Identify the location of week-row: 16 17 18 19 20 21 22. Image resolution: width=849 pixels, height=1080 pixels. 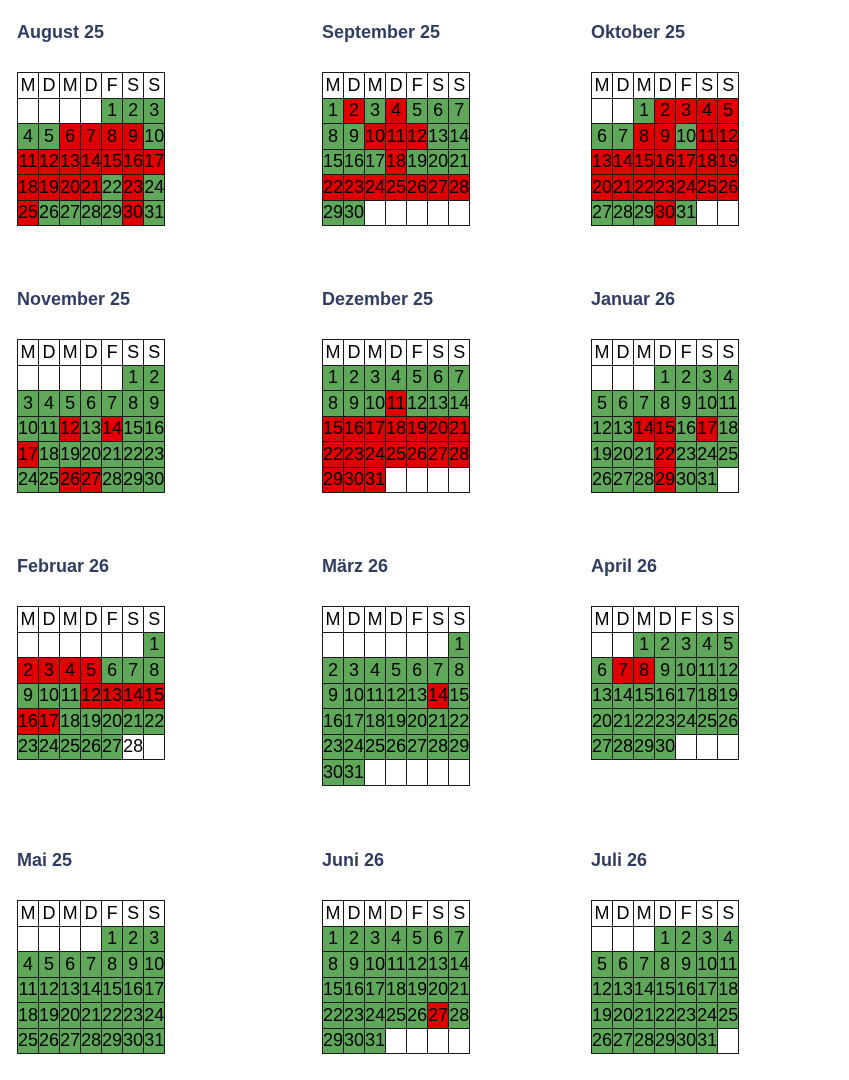
(396, 721).